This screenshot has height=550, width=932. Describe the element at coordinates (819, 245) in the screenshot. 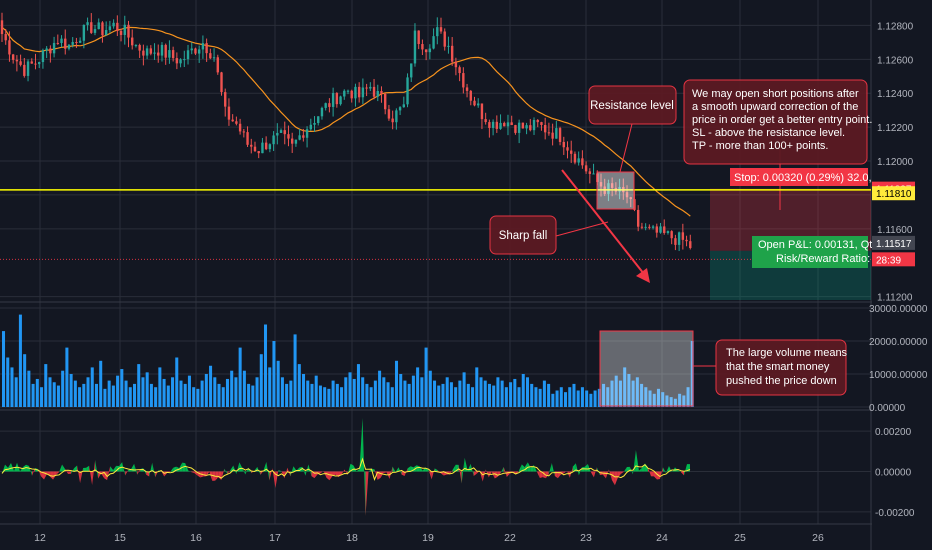

I see `pnl-line-1: Open P&L: 0.00131, Qty:` at that location.